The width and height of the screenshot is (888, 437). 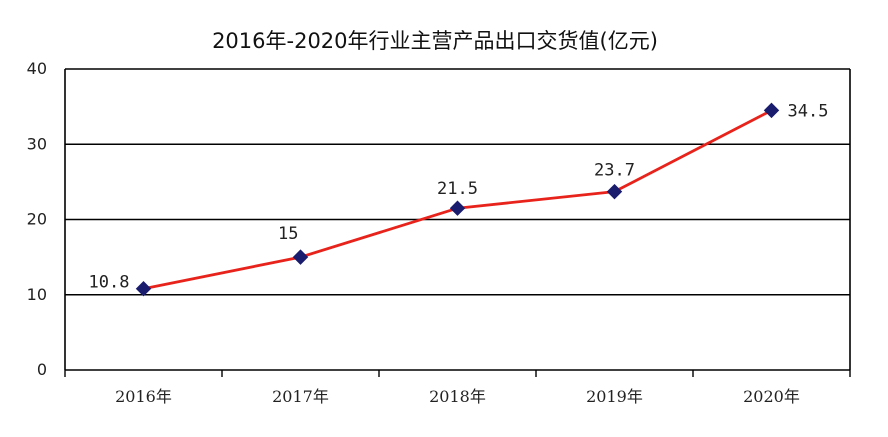 I want to click on y-tick-label: 10, so click(x=37, y=294).